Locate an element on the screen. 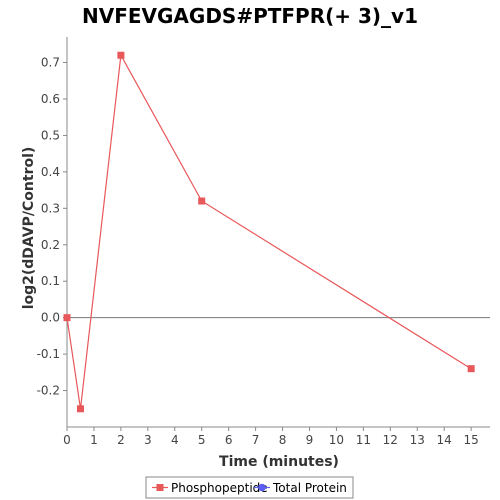 Image resolution: width=500 pixels, height=500 pixels. x-tick-label: 13 is located at coordinates (417, 440).